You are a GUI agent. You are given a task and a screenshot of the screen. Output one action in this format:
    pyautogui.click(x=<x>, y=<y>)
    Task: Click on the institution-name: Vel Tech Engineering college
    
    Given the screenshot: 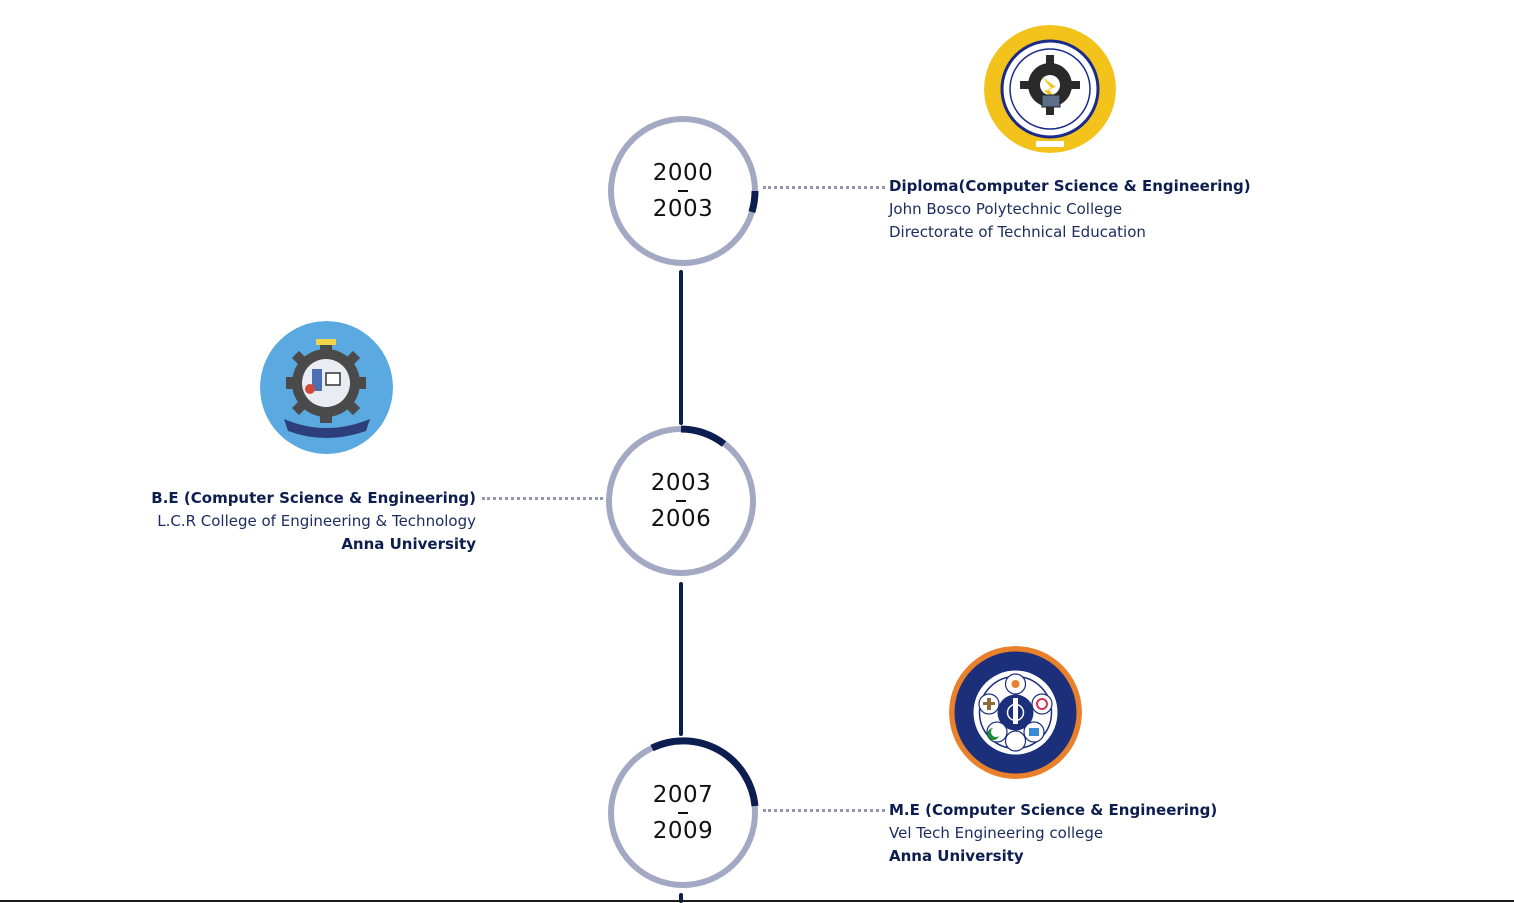 What is the action you would take?
    pyautogui.click(x=996, y=833)
    